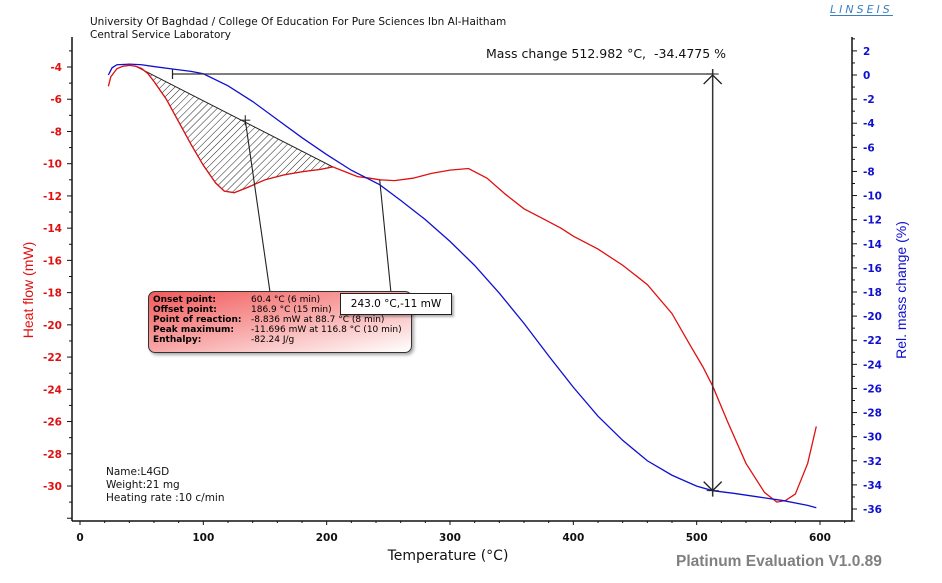  What do you see at coordinates (448, 556) in the screenshot?
I see `x-axis-title: Temperature (°C)` at bounding box center [448, 556].